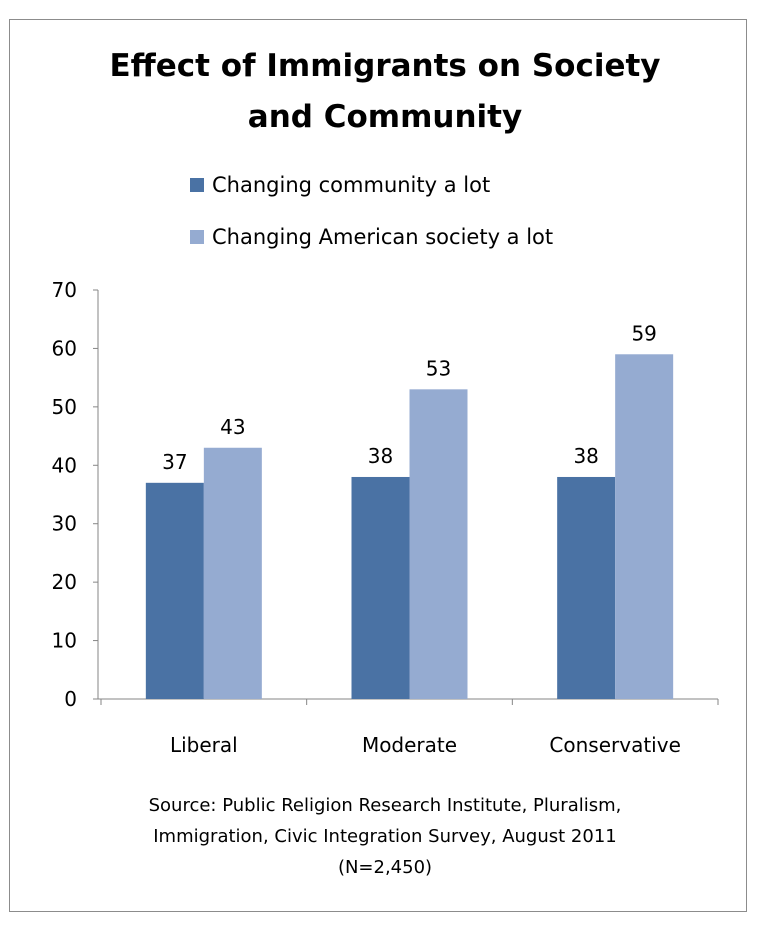  I want to click on legend-item-society: Changing American society a lot, so click(371, 237).